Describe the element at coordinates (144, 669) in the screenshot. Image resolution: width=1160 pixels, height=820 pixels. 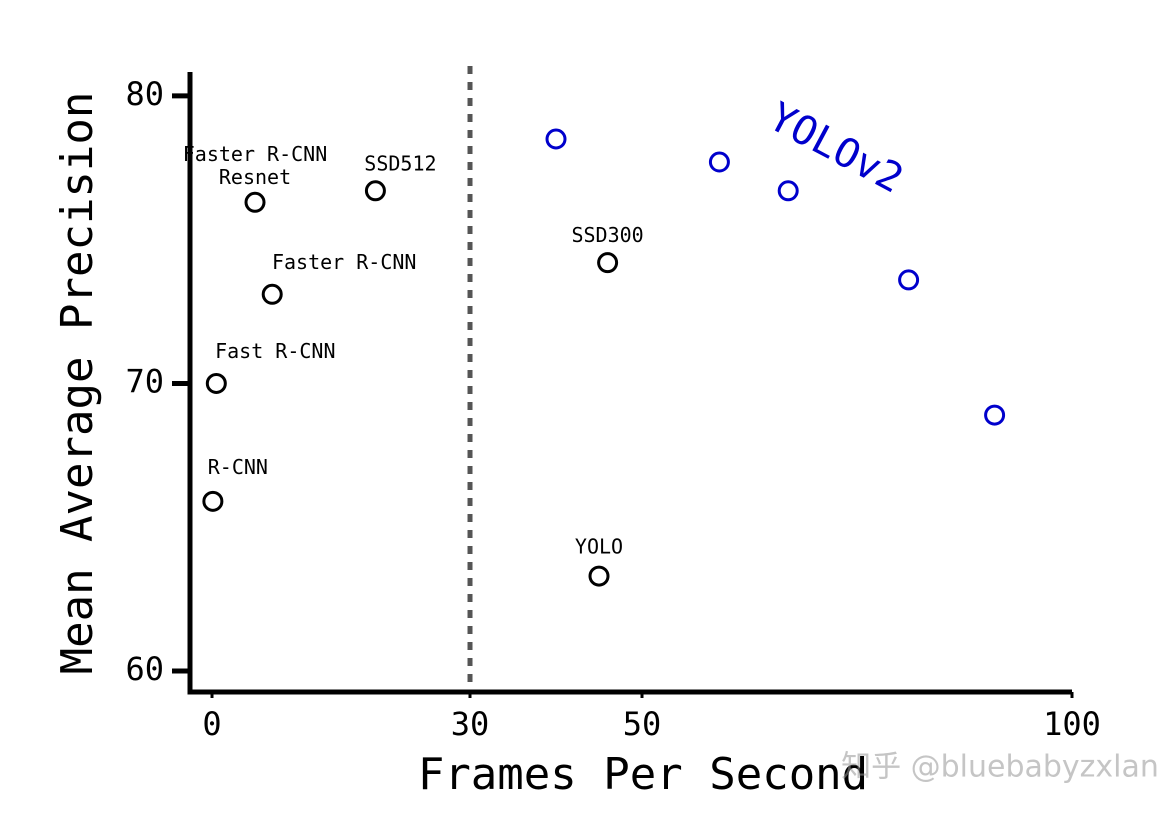
I see `y-tick-label: 60` at that location.